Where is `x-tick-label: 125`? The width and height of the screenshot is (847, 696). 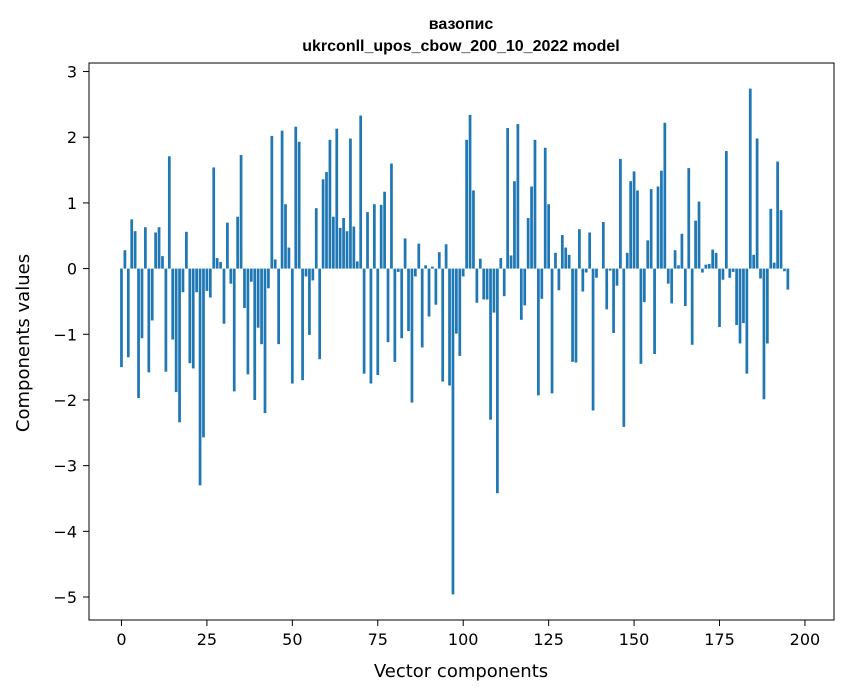
x-tick-label: 125 is located at coordinates (548, 639).